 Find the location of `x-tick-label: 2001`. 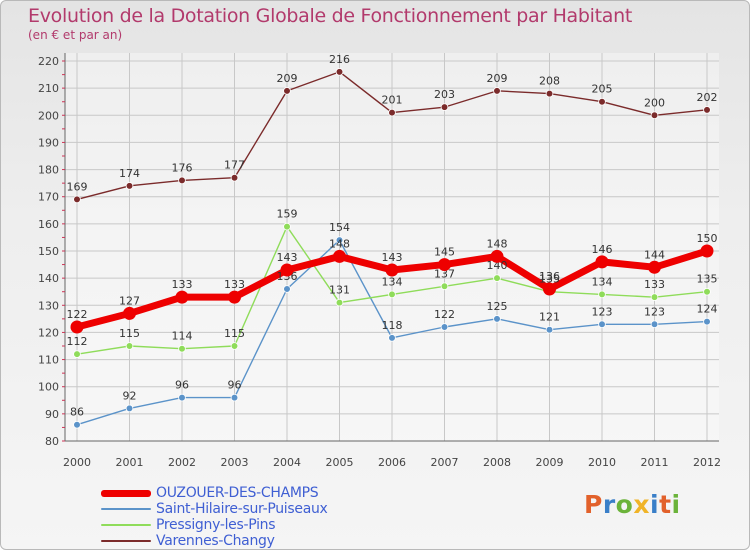

x-tick-label: 2001 is located at coordinates (130, 462).